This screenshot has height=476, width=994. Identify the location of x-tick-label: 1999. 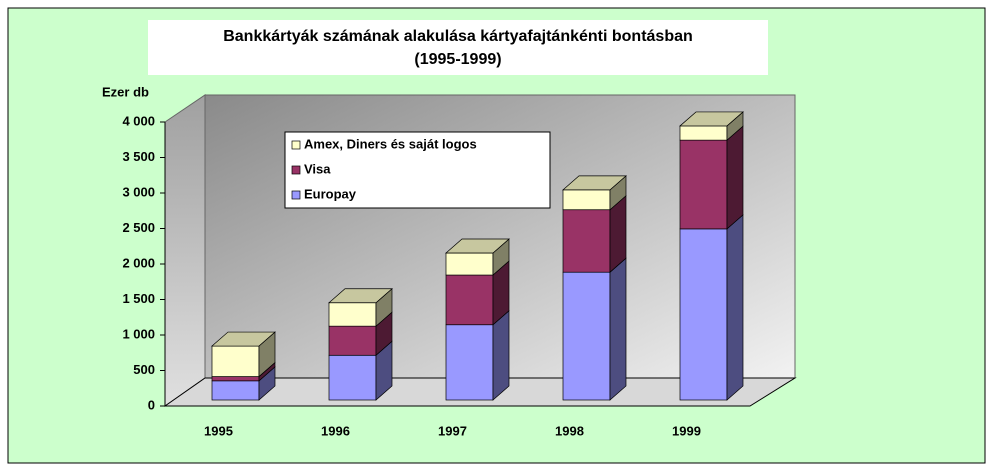
(686, 430).